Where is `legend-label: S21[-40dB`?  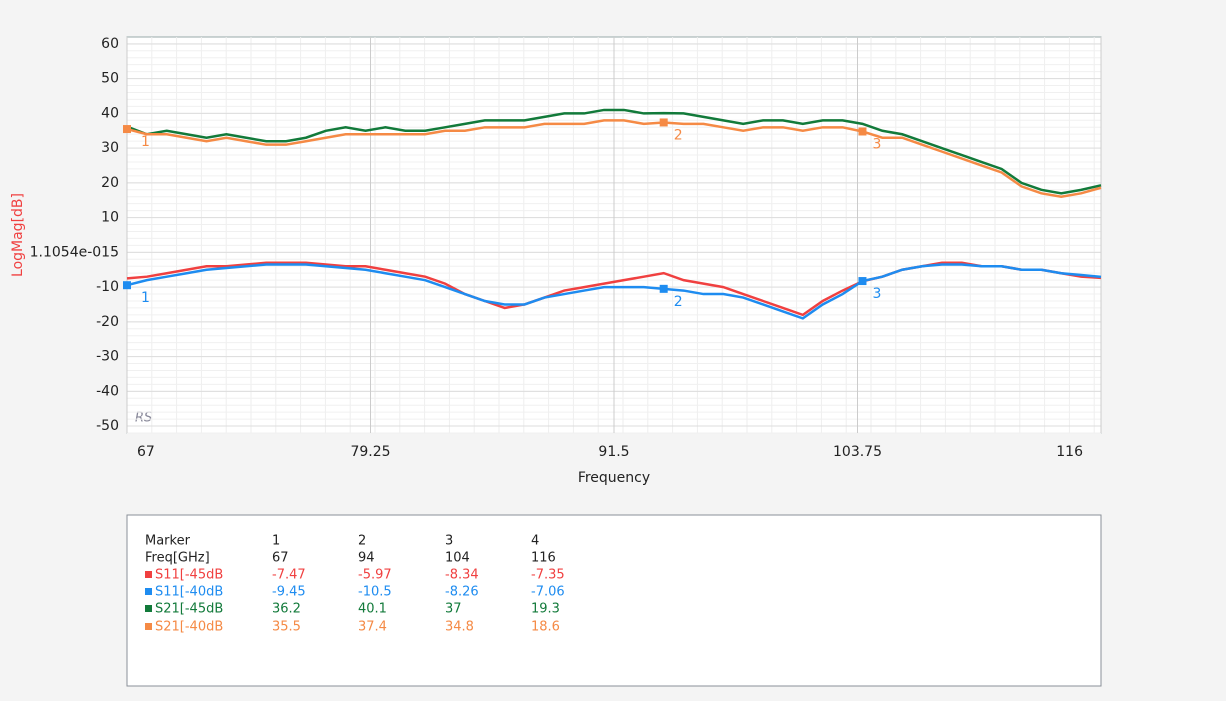
legend-label: S21[-40dB is located at coordinates (189, 627).